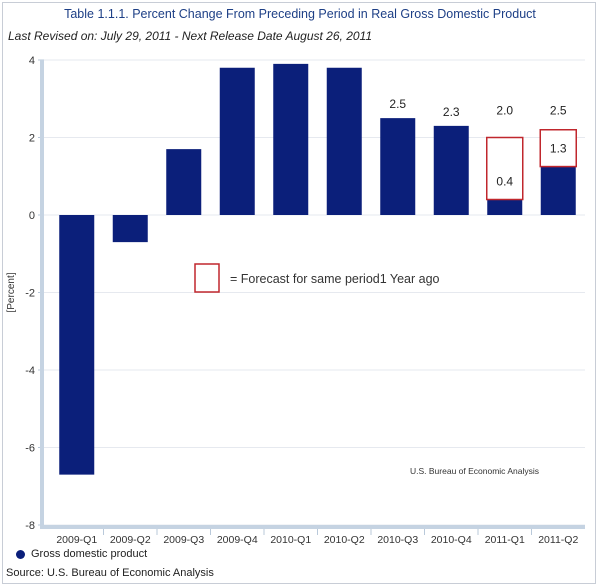 The image size is (600, 587). What do you see at coordinates (32, 139) in the screenshot?
I see `y-tick-label: 2` at bounding box center [32, 139].